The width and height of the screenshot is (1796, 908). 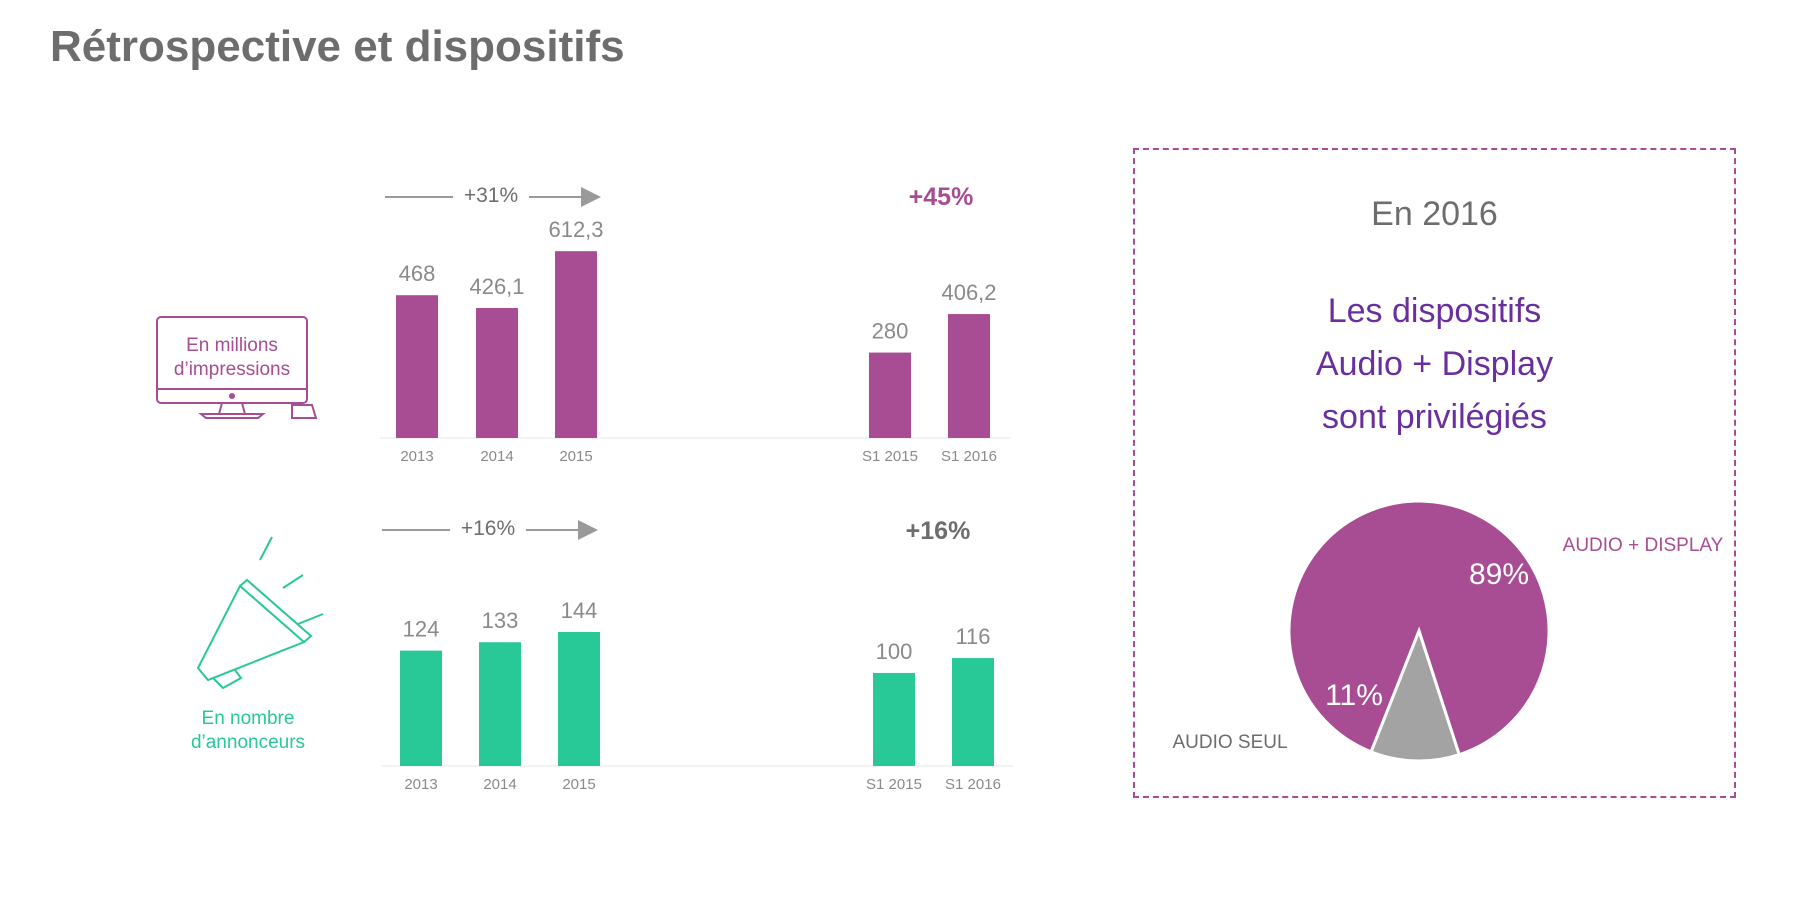 What do you see at coordinates (337, 46) in the screenshot?
I see `page-title: Rétrospective et dispositifs` at bounding box center [337, 46].